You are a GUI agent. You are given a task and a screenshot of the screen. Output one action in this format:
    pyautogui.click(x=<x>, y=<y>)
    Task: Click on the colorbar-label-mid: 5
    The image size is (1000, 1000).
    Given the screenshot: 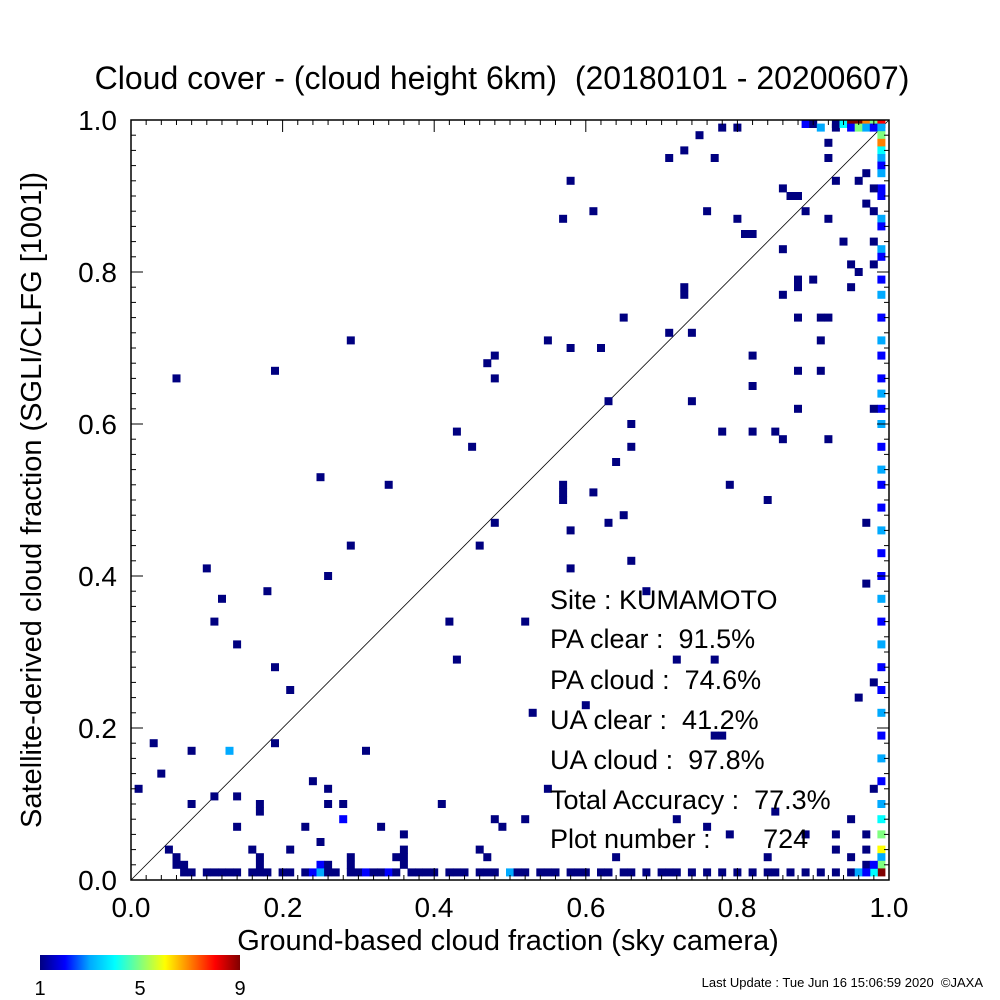 What is the action you would take?
    pyautogui.click(x=139, y=989)
    